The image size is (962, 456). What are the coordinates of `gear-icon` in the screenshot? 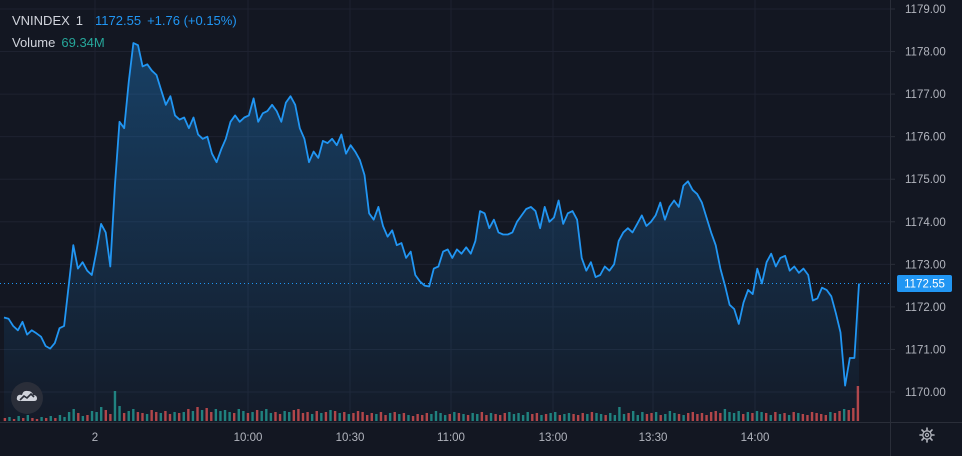 It's located at (927, 437).